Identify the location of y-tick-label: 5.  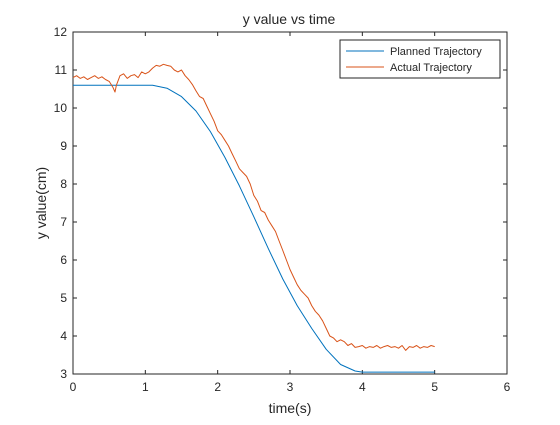
(63, 298).